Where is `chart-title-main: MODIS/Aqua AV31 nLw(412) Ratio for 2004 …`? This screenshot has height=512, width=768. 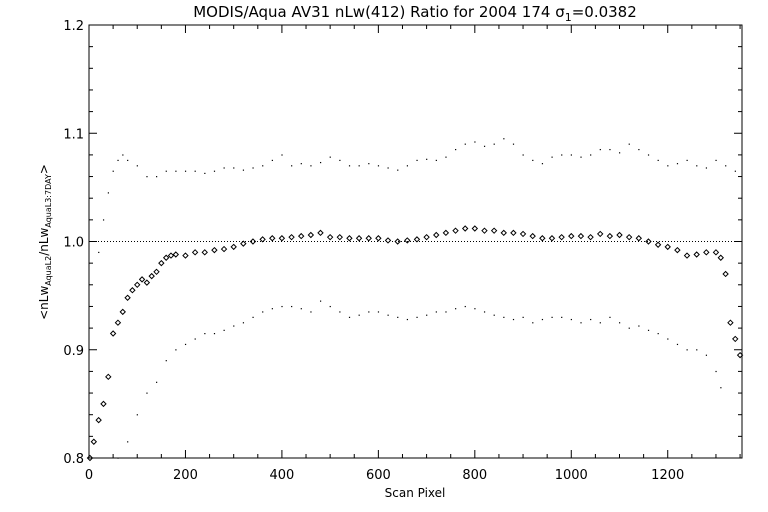 chart-title-main: MODIS/Aqua AV31 nLw(412) Ratio for 2004 … is located at coordinates (374, 12).